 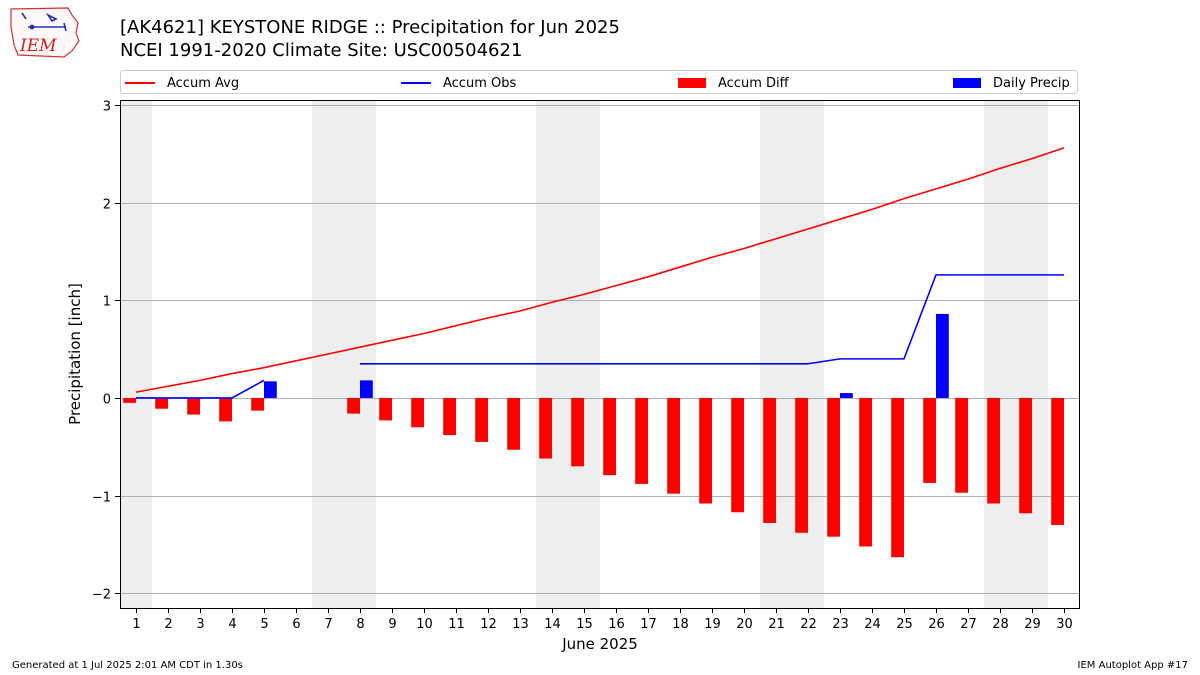 I want to click on x-tick-label: 13, so click(x=520, y=624).